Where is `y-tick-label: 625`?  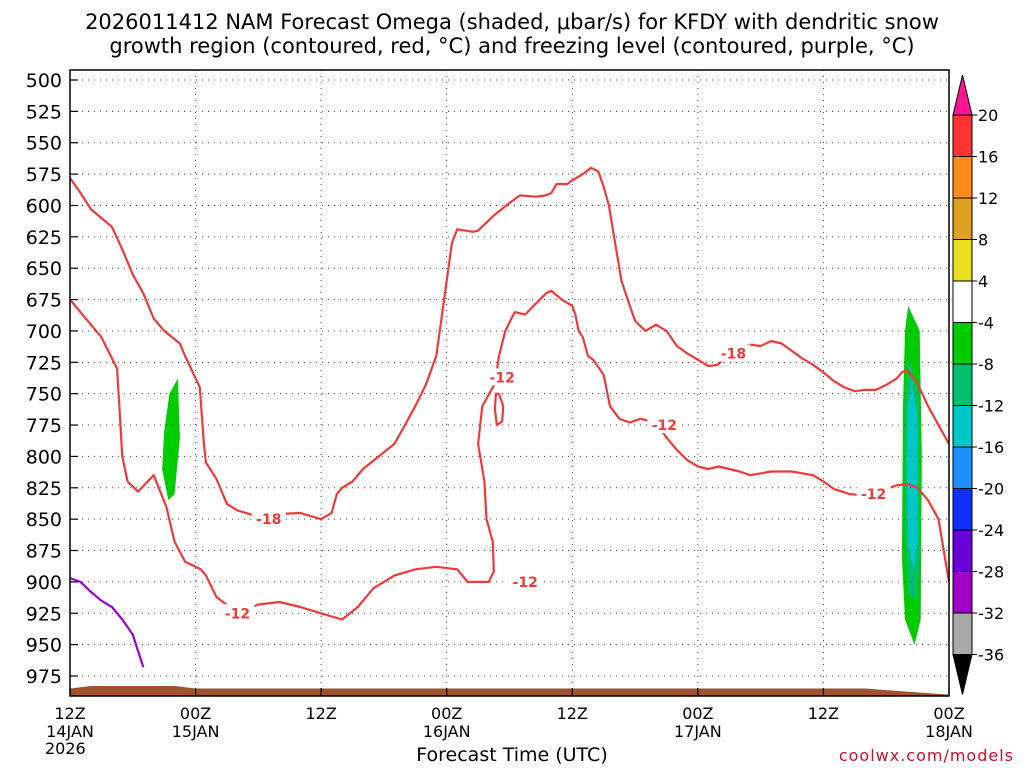
y-tick-label: 625 is located at coordinates (44, 238).